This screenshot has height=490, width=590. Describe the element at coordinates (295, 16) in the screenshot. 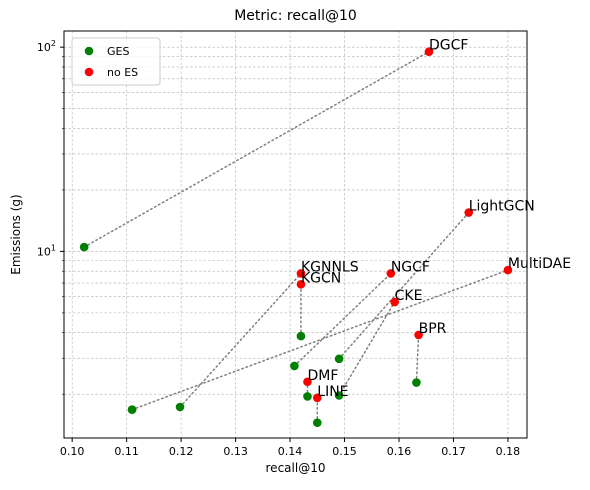

I see `chart-title: Metric: recall@10` at that location.